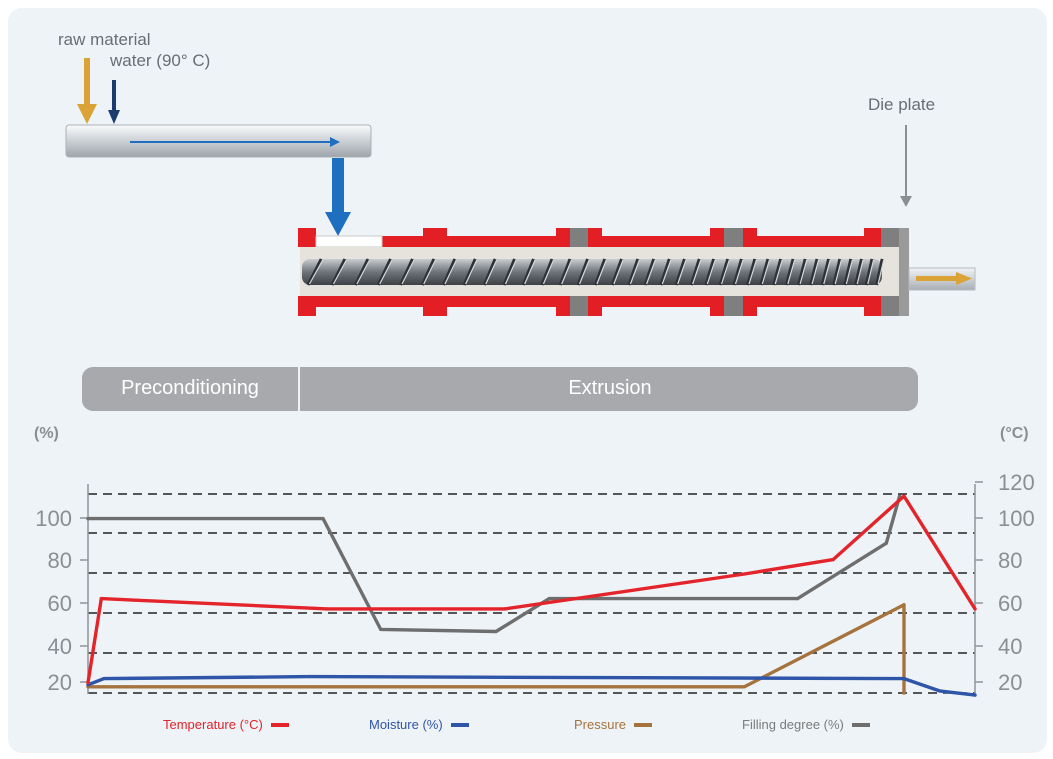 This screenshot has height=759, width=1053. Describe the element at coordinates (600, 724) in the screenshot. I see `legend-pressure-label: Pressure` at that location.